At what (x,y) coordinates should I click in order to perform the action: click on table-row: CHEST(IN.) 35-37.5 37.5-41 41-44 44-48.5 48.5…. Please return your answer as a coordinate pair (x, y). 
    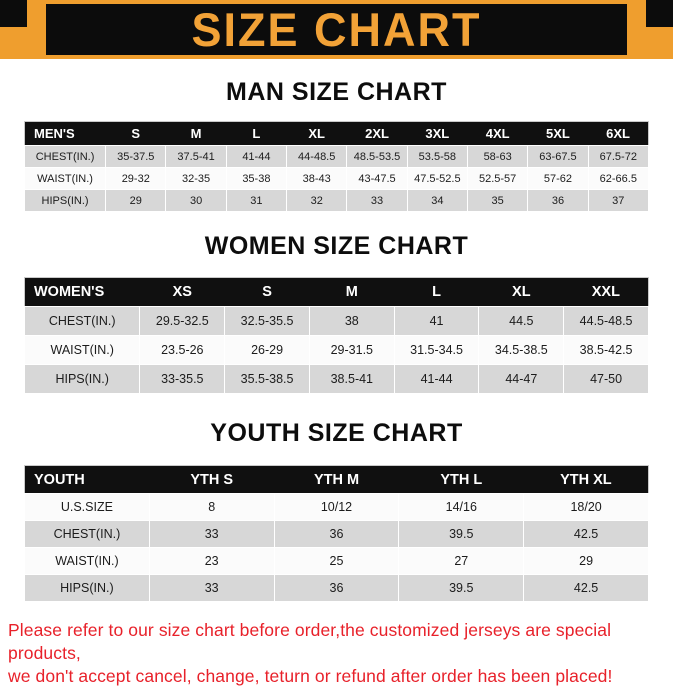
    Looking at the image, I should click on (336, 156).